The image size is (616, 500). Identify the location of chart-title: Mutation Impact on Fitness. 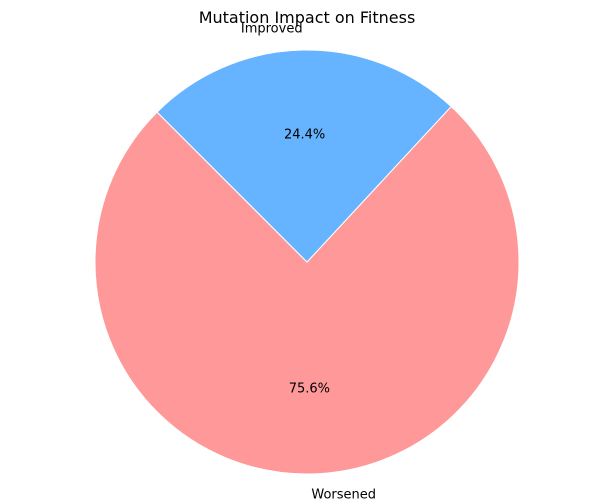
(307, 17).